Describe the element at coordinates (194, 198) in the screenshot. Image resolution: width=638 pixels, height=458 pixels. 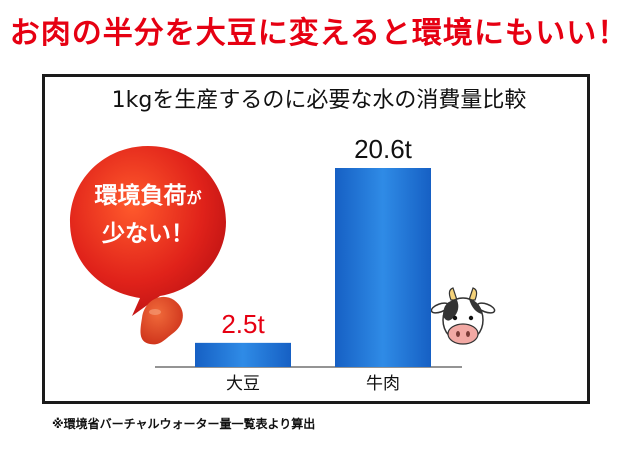
I see `bubble-particle: が` at that location.